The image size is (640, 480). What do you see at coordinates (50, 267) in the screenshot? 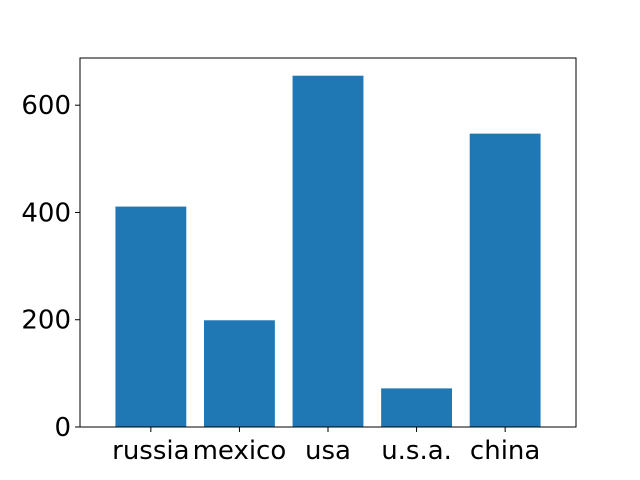
I see `y-axis: 0 200 400 600` at bounding box center [50, 267].